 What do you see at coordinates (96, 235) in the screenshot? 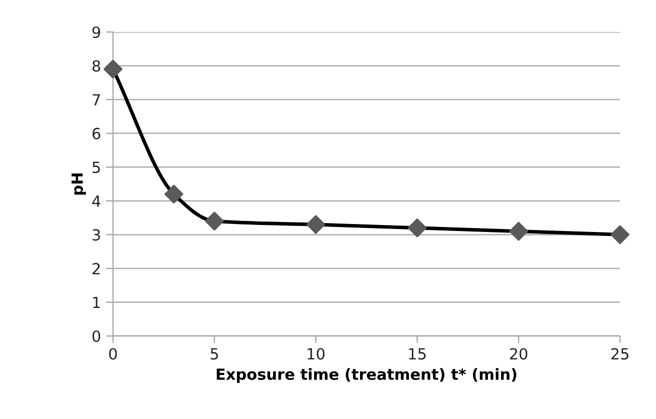
I see `y-tick-label: 3` at bounding box center [96, 235].